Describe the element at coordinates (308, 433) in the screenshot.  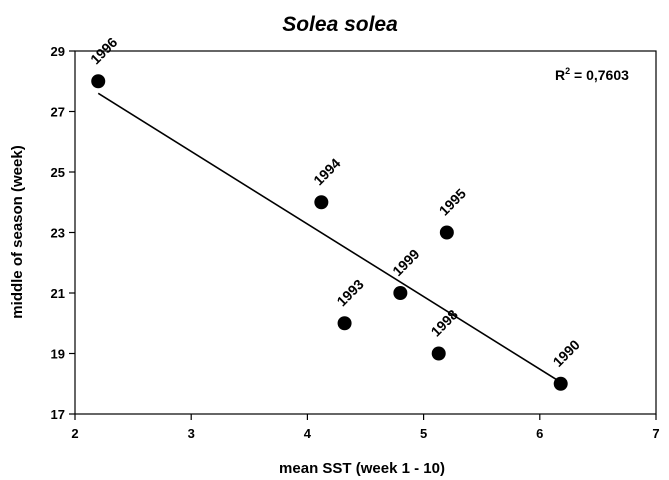
I see `x-tick-label: 4` at that location.